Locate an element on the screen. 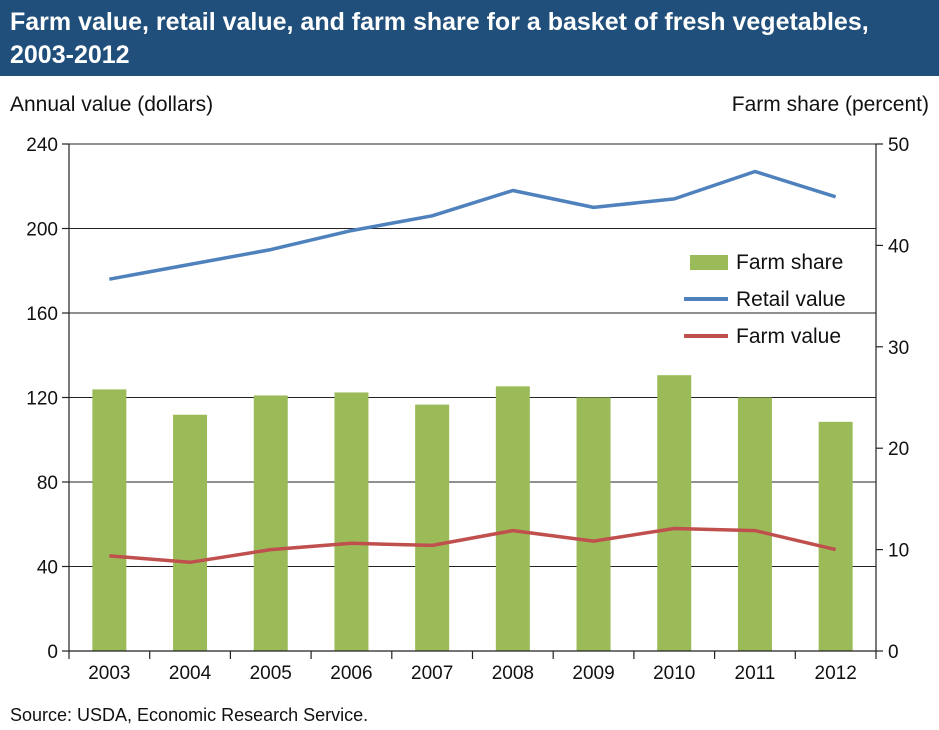  right-tick-label-50: 50 is located at coordinates (898, 145).